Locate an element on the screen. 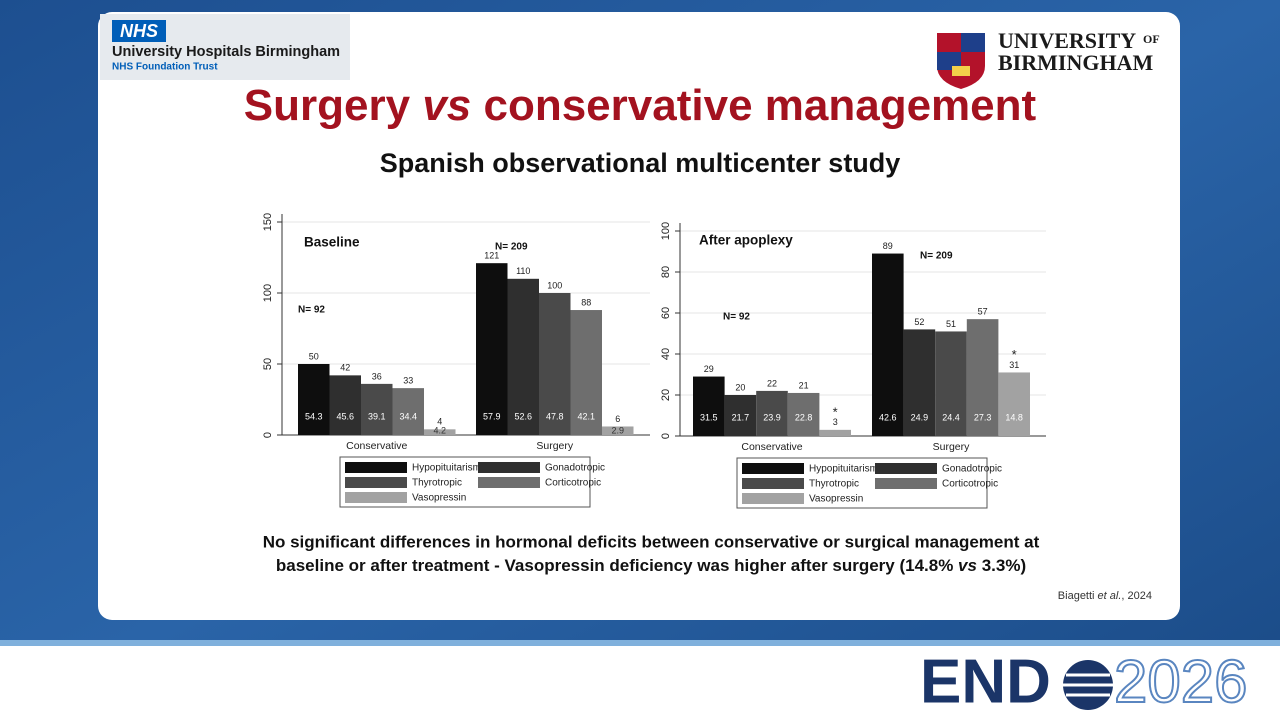  y-tick-label: 20 is located at coordinates (666, 395).